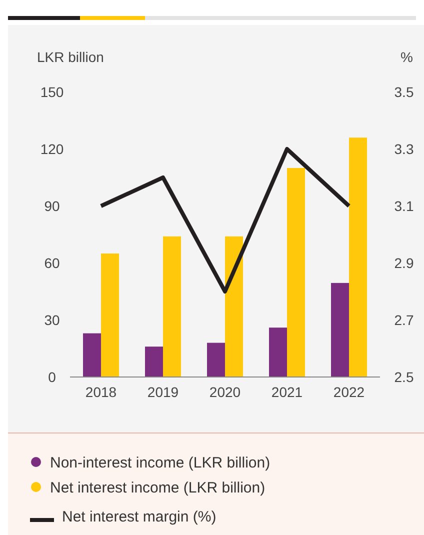  What do you see at coordinates (287, 392) in the screenshot?
I see `x-tick-label: 2021` at bounding box center [287, 392].